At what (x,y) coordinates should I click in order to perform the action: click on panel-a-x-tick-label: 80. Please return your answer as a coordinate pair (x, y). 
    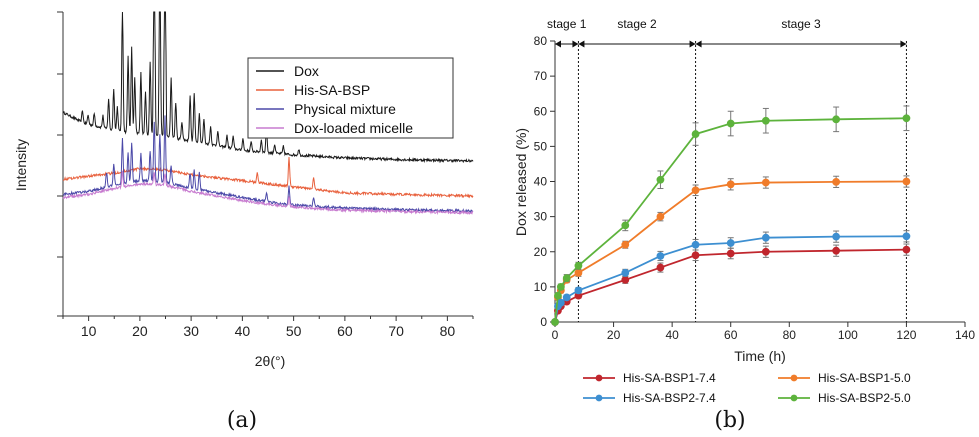
    Looking at the image, I should click on (448, 331).